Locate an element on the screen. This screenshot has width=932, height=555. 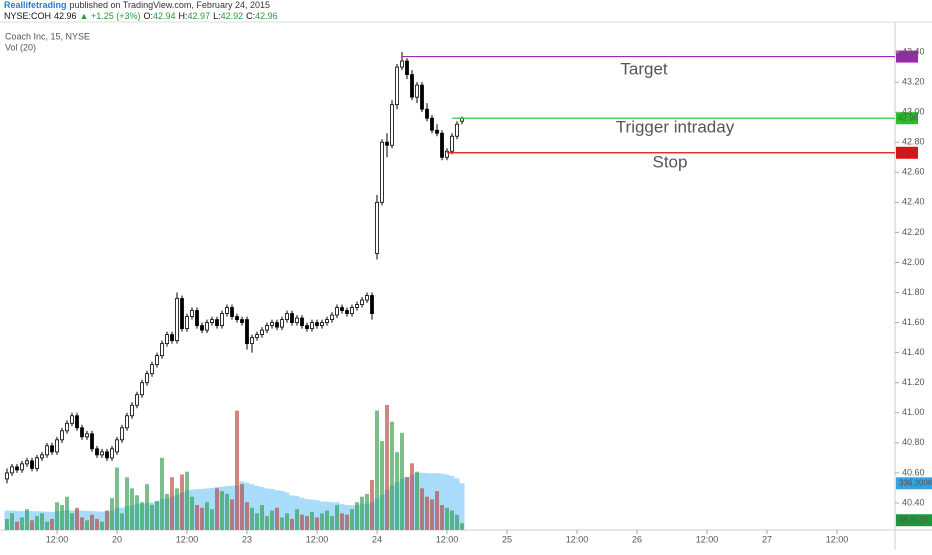
x-tick-label: 20 is located at coordinates (117, 539).